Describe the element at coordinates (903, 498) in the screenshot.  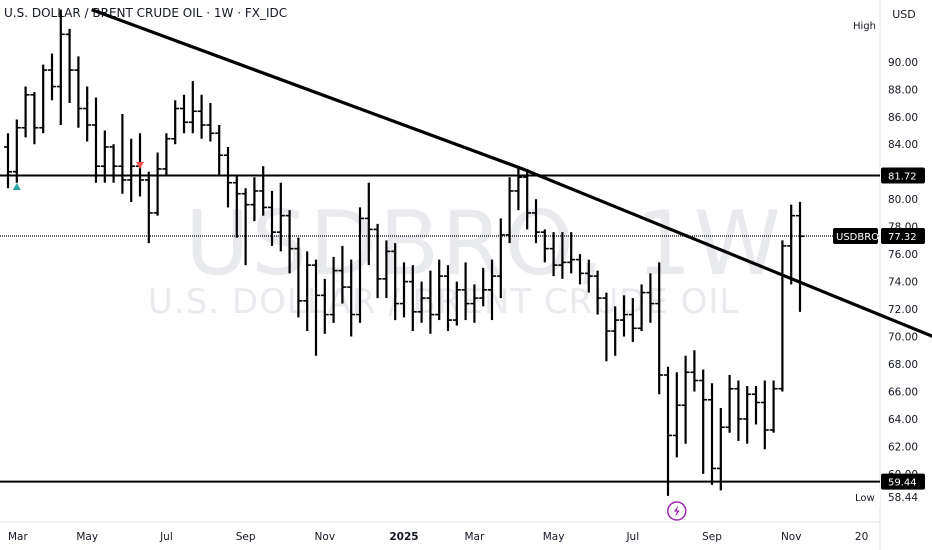
I see `low-value-text: 58.44` at that location.